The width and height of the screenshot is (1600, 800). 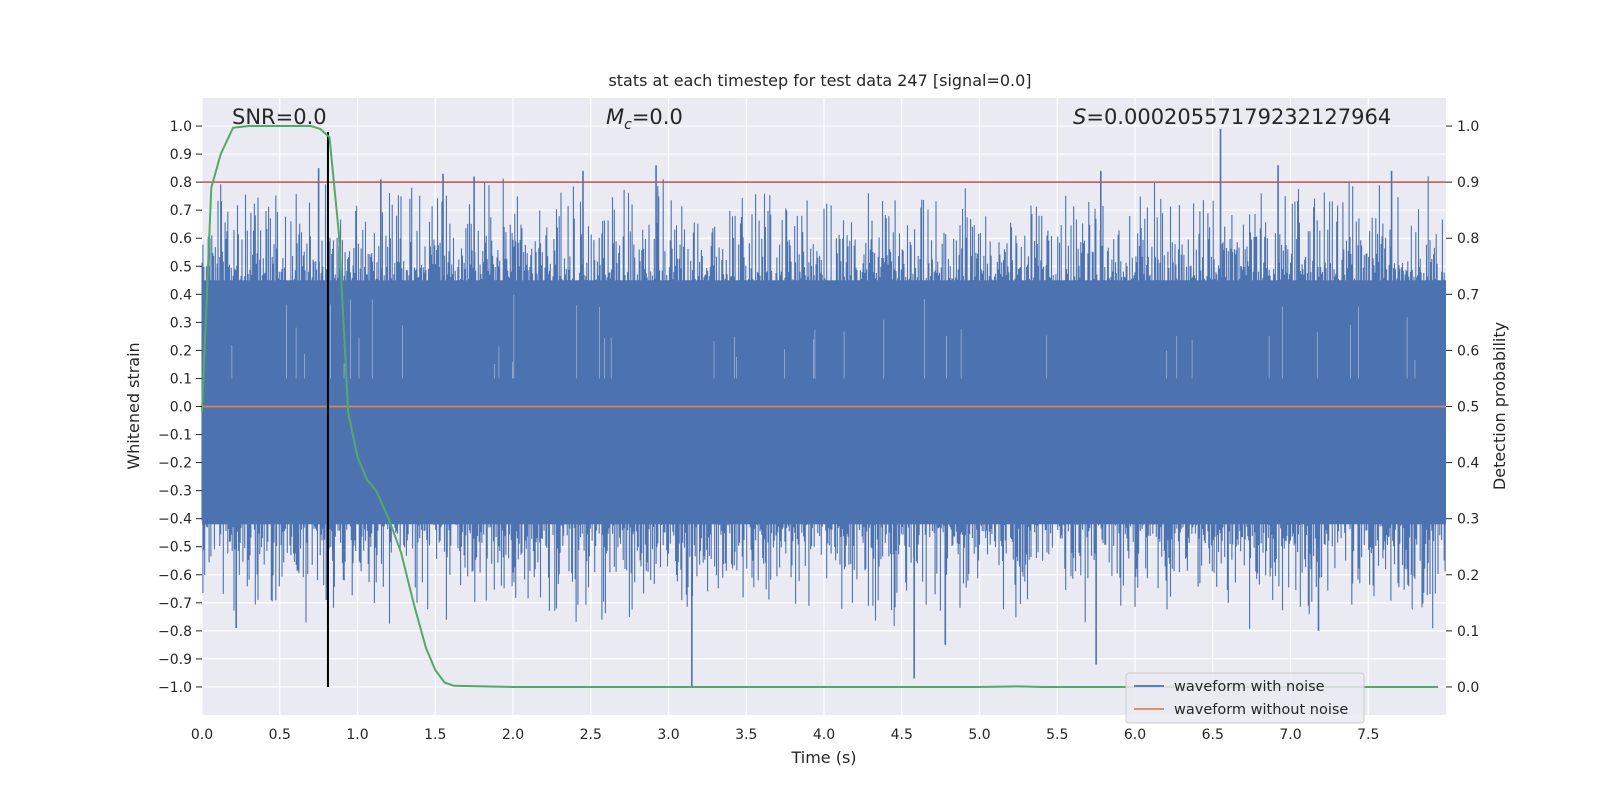 I want to click on y-left-tick-label: −0.8, so click(x=175, y=632).